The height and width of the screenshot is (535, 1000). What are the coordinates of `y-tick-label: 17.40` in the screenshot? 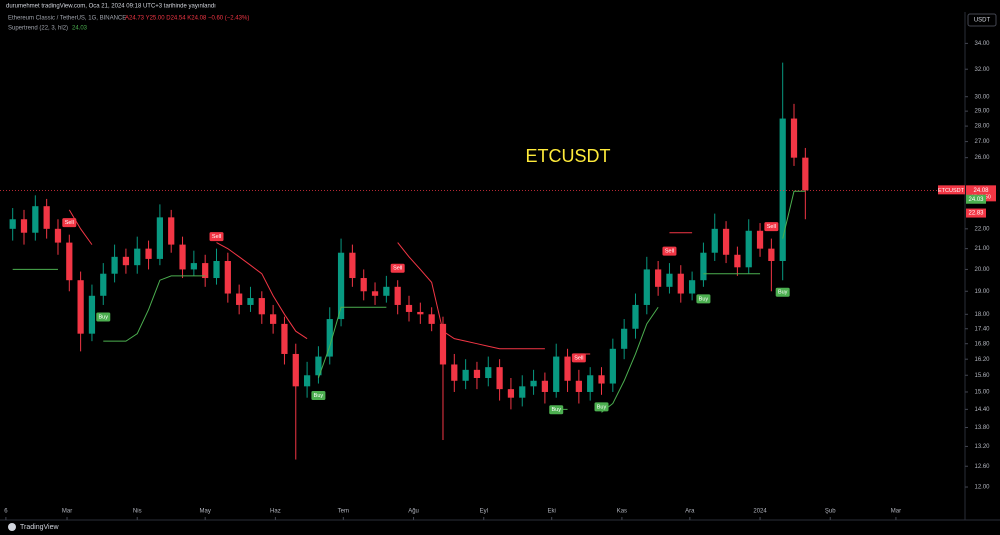 It's located at (982, 329).